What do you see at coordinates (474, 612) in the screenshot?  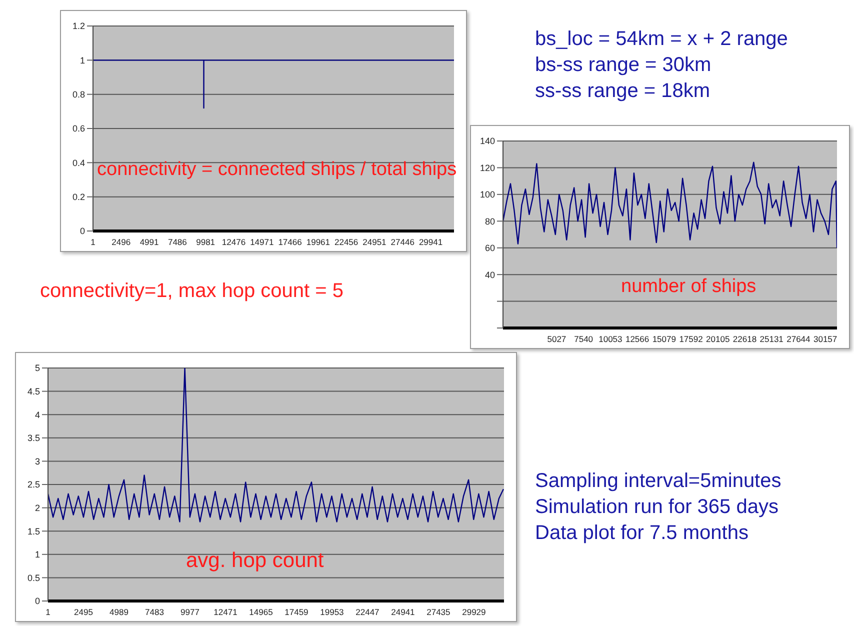 I see `x-tick-label: 29929` at bounding box center [474, 612].